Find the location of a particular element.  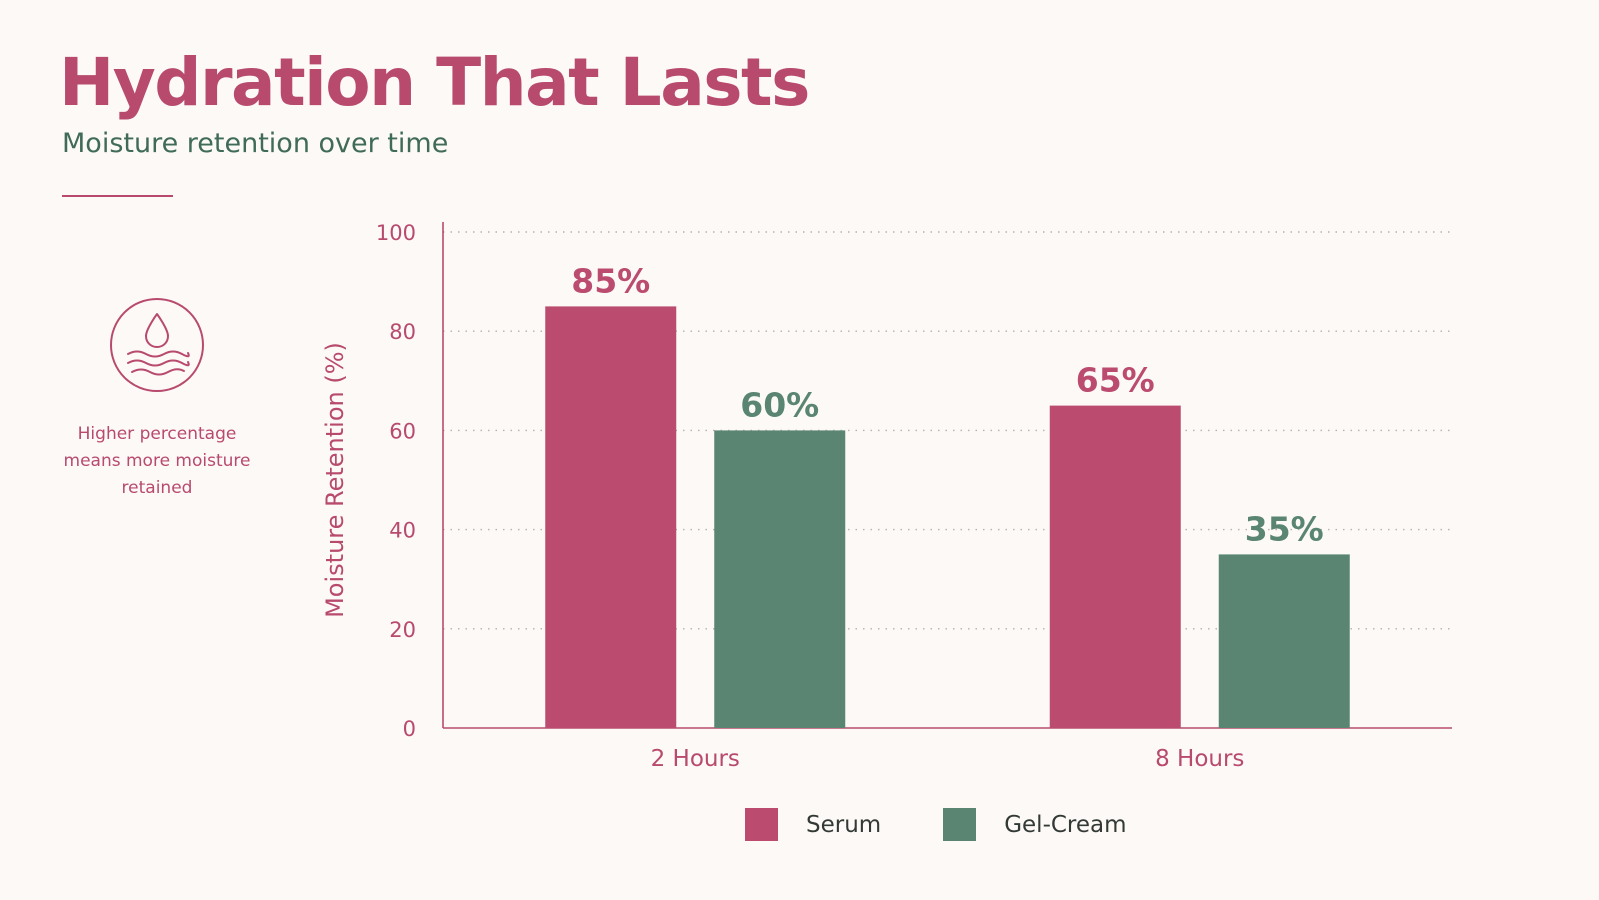

x-tick-label: 8 Hours is located at coordinates (1199, 759).